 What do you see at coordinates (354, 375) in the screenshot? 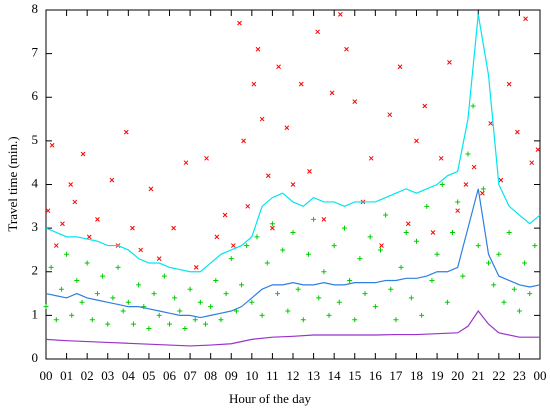
I see `x-tick-label: 15` at bounding box center [354, 375].